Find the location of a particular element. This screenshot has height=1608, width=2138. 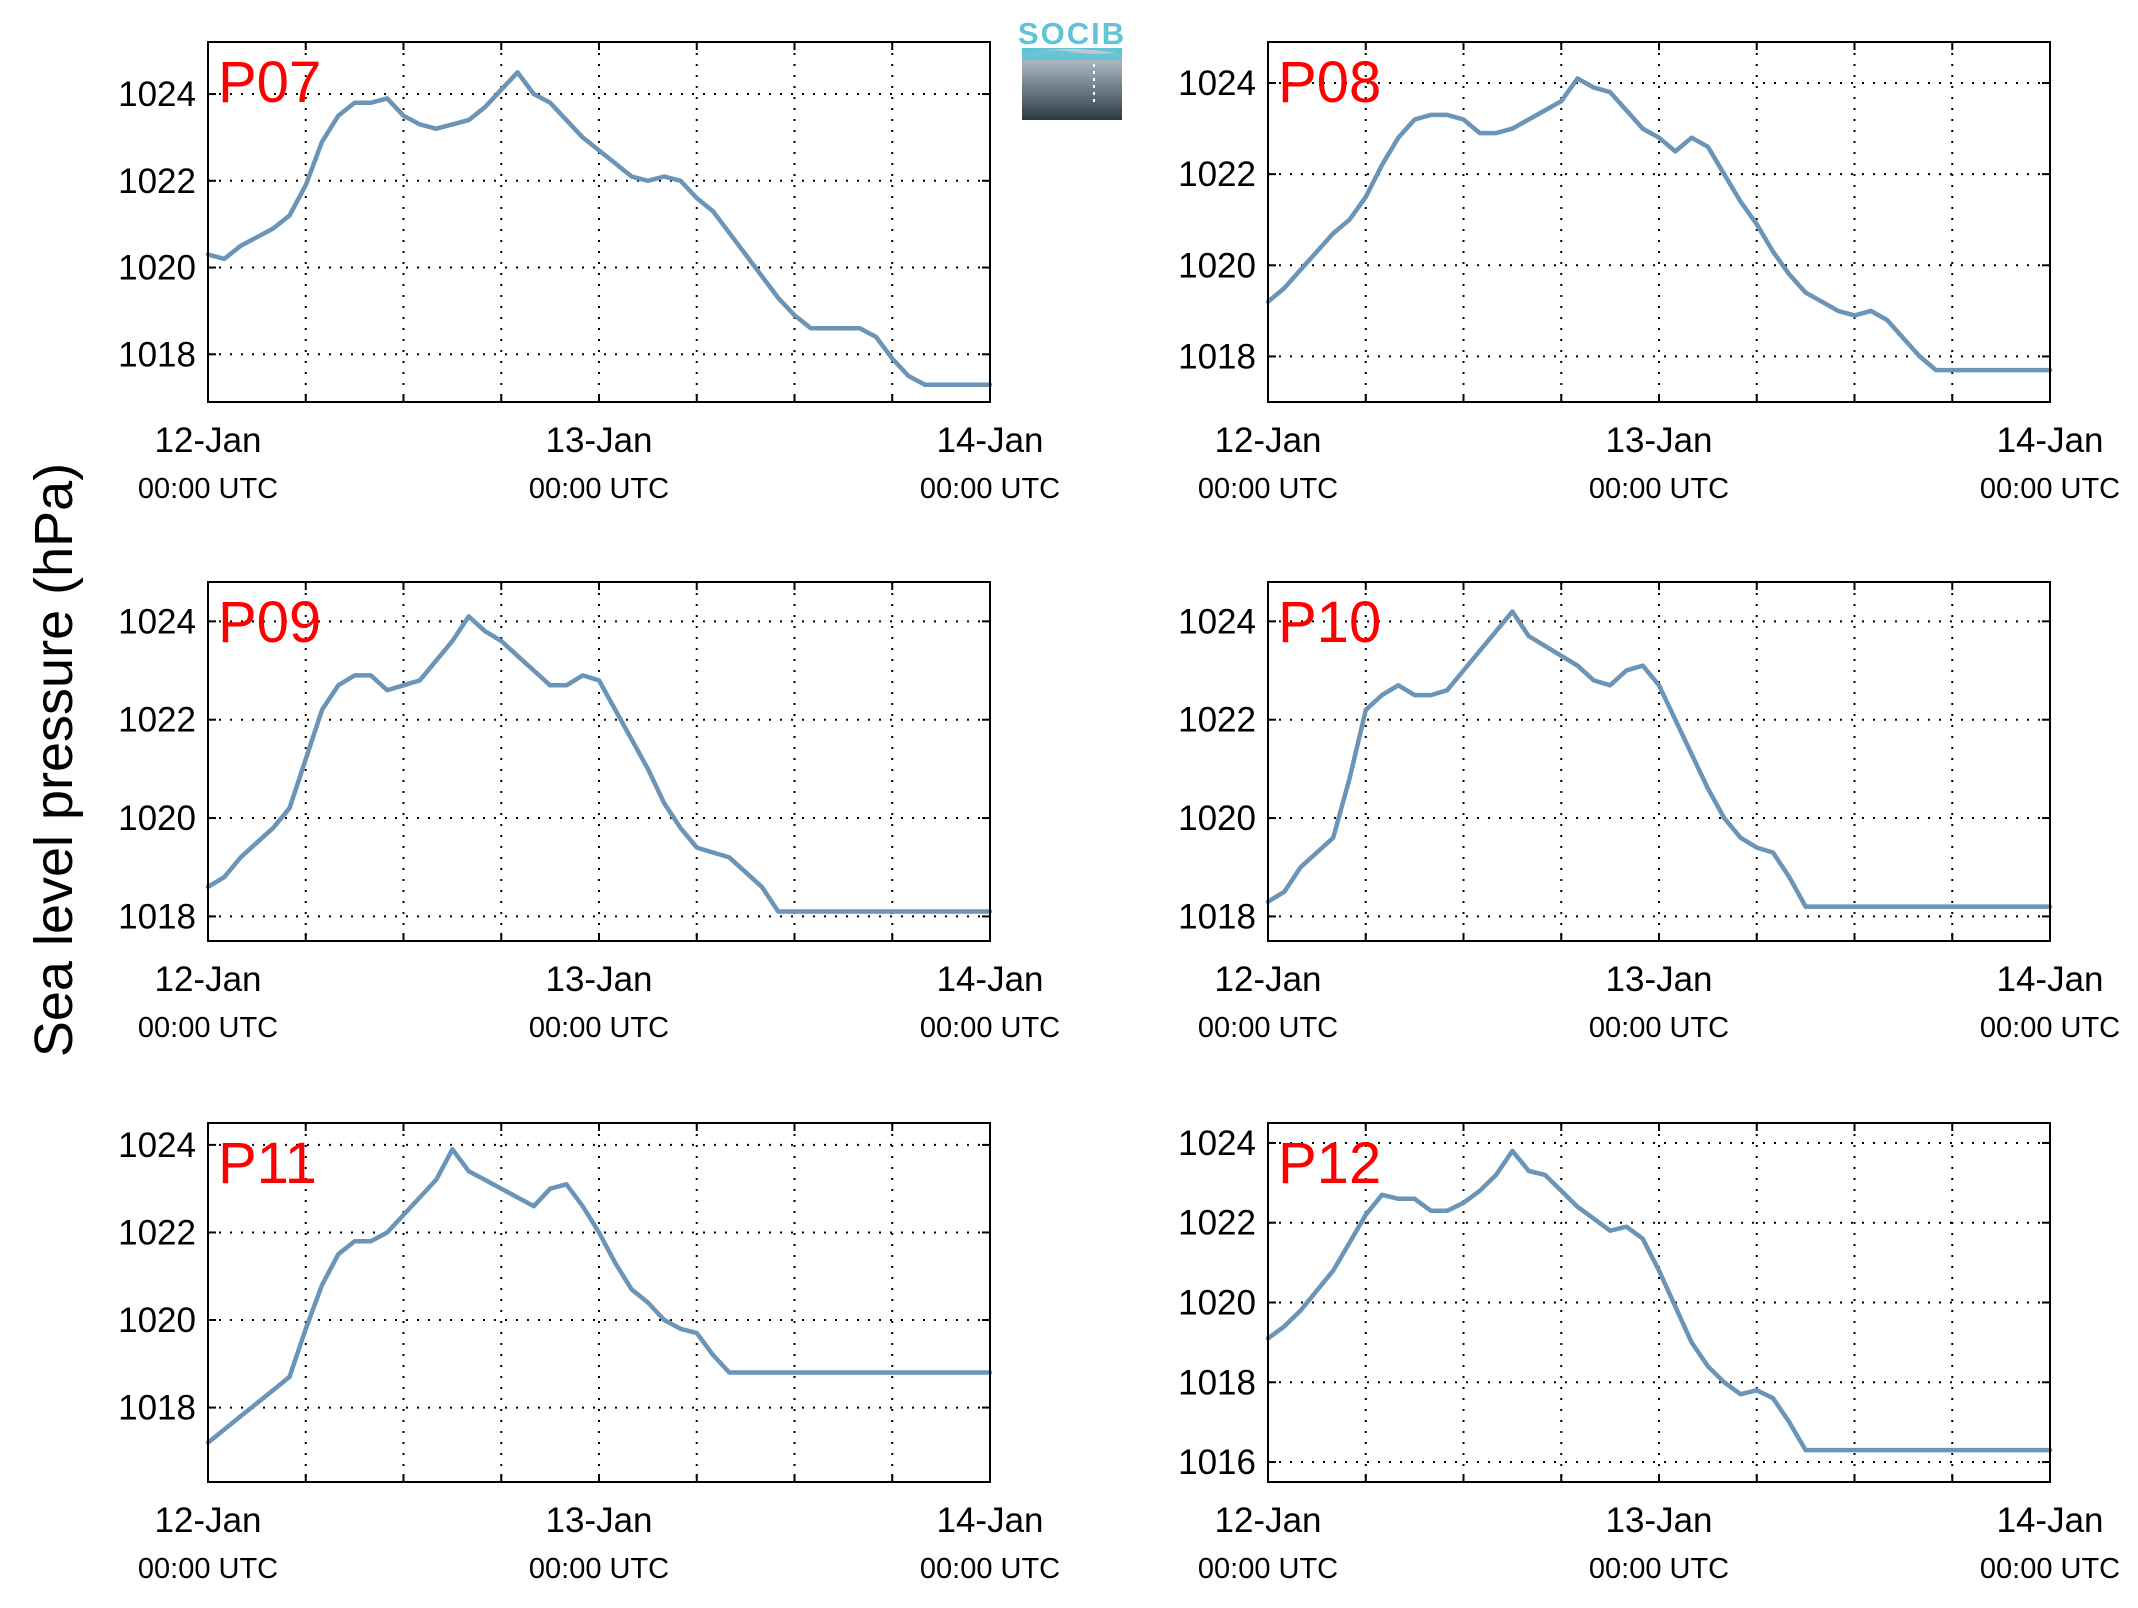

y-tick-label: 1016 is located at coordinates (1217, 1462).